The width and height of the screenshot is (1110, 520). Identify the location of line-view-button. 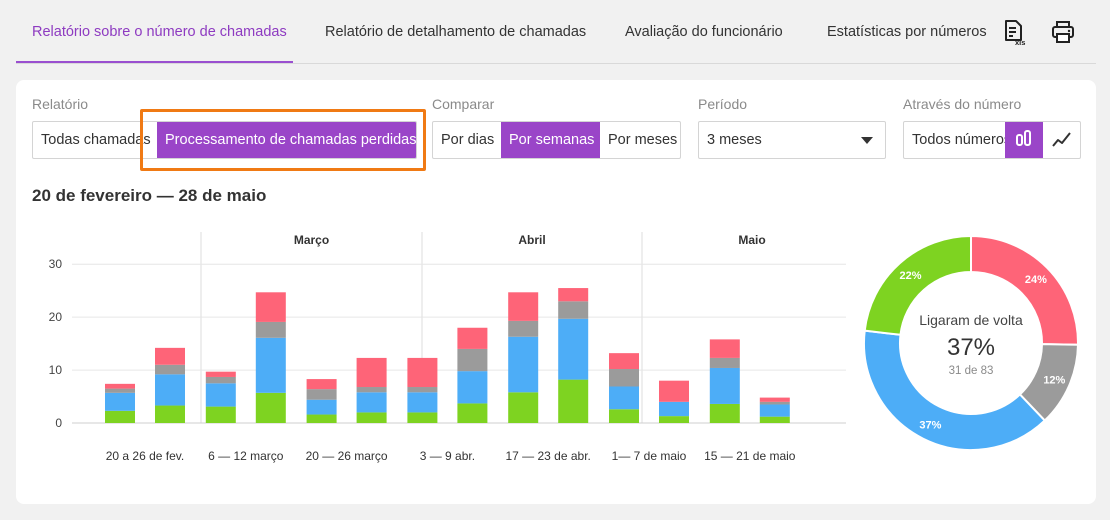
(1061, 140).